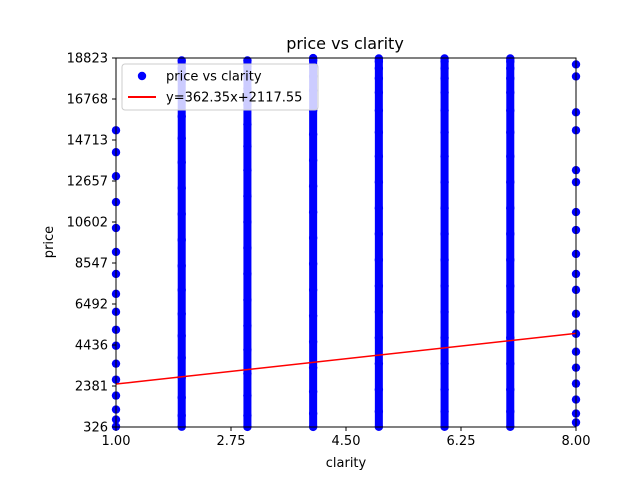 The height and width of the screenshot is (480, 640). I want to click on y-tick-label: 8547, so click(91, 263).